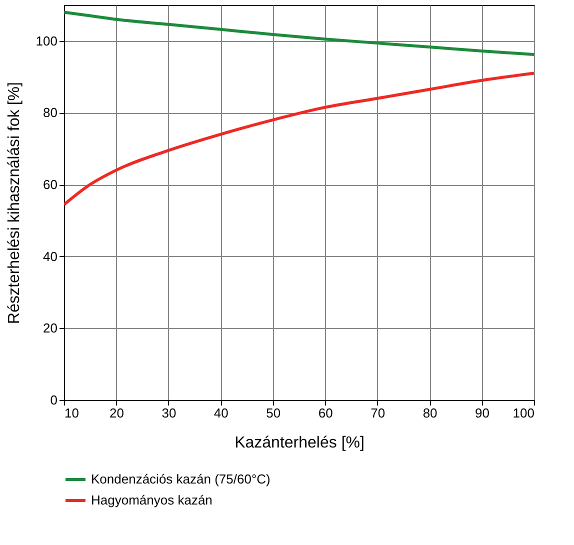 Image resolution: width=574 pixels, height=545 pixels. Describe the element at coordinates (47, 40) in the screenshot. I see `y-tick-label: 100` at that location.